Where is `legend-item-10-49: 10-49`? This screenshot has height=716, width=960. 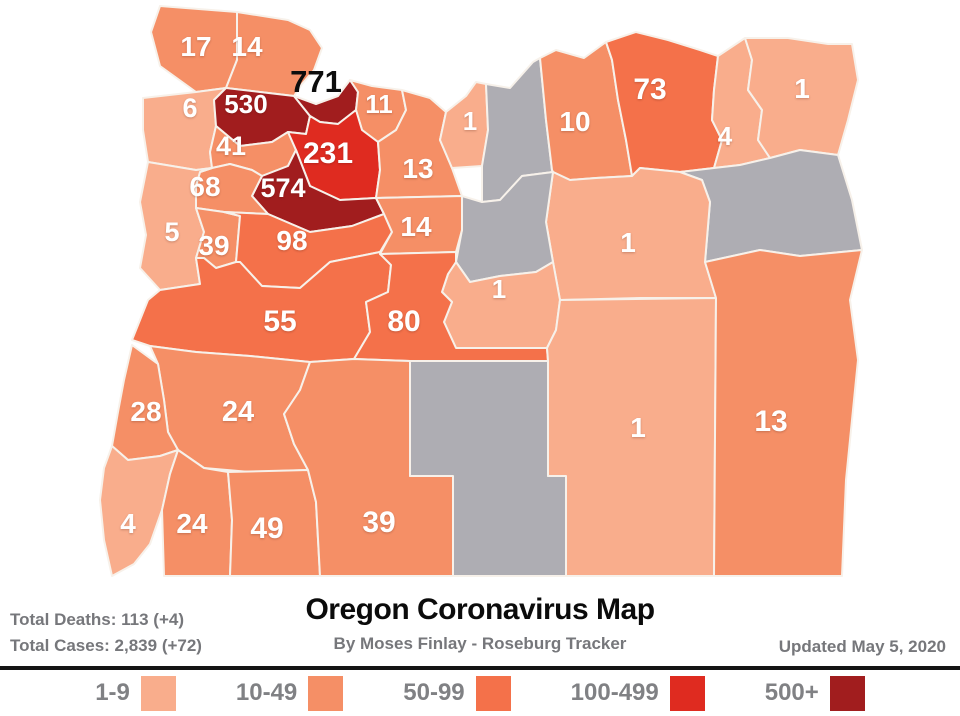
legend-item-10-49: 10-49 is located at coordinates (289, 693).